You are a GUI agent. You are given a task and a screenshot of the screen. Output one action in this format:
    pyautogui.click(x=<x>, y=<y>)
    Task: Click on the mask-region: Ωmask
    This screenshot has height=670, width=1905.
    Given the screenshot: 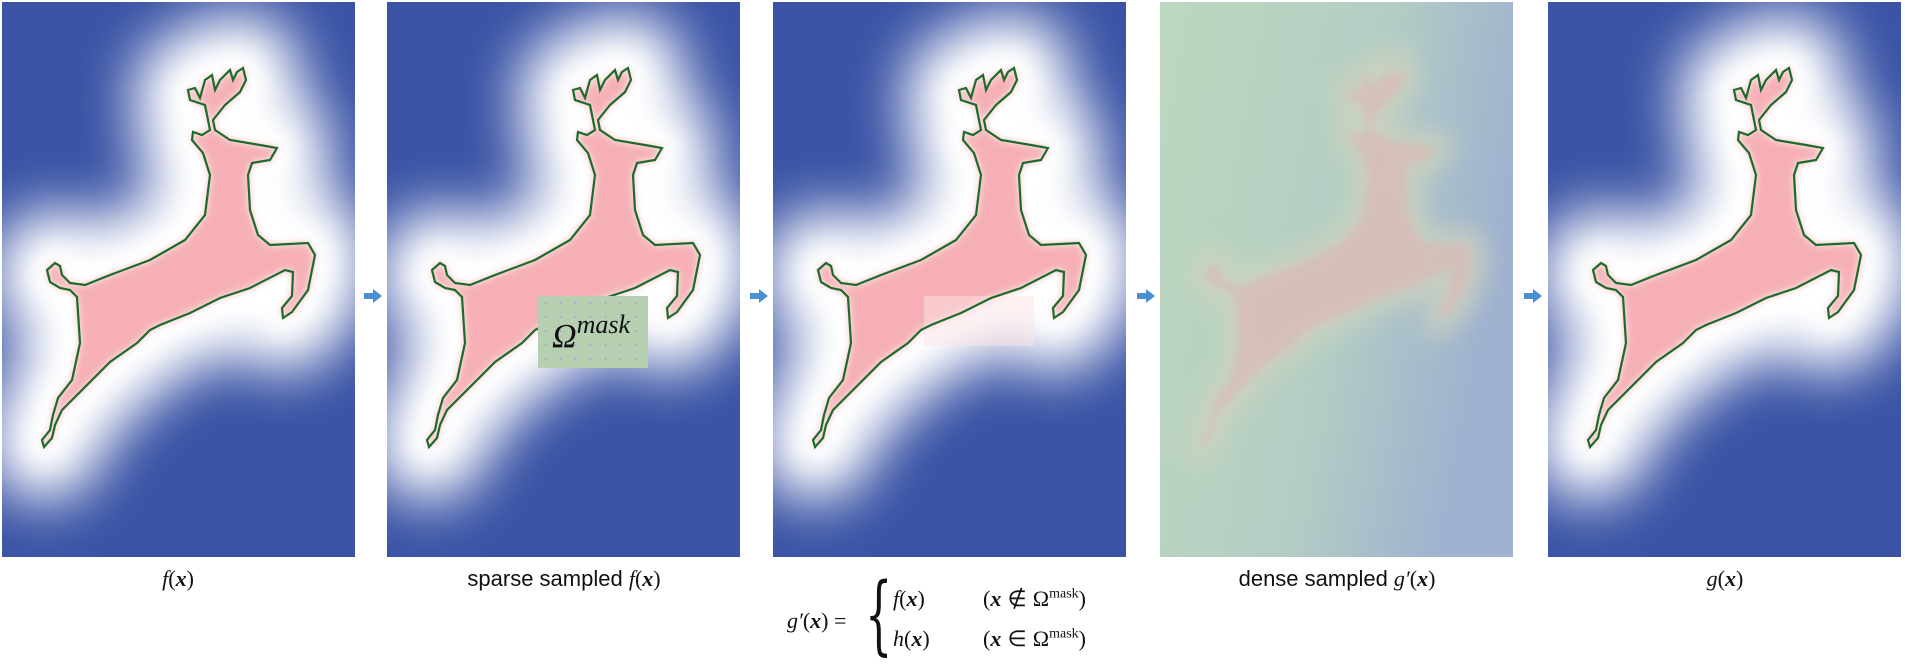 What is the action you would take?
    pyautogui.click(x=593, y=332)
    